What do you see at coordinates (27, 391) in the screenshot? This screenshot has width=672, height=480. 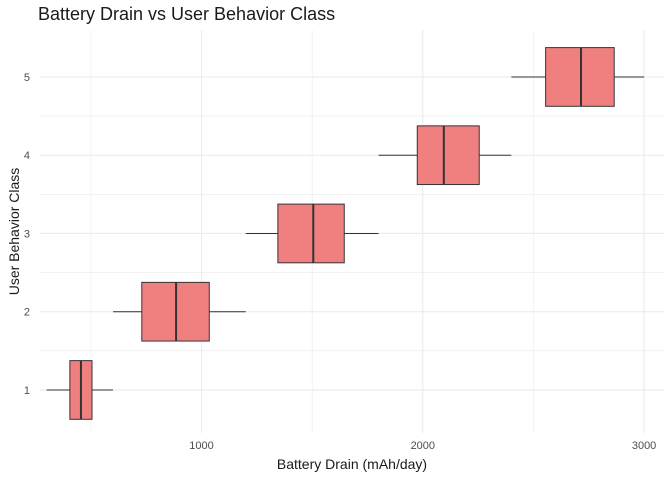 I see `y-tick-label: 1` at bounding box center [27, 391].